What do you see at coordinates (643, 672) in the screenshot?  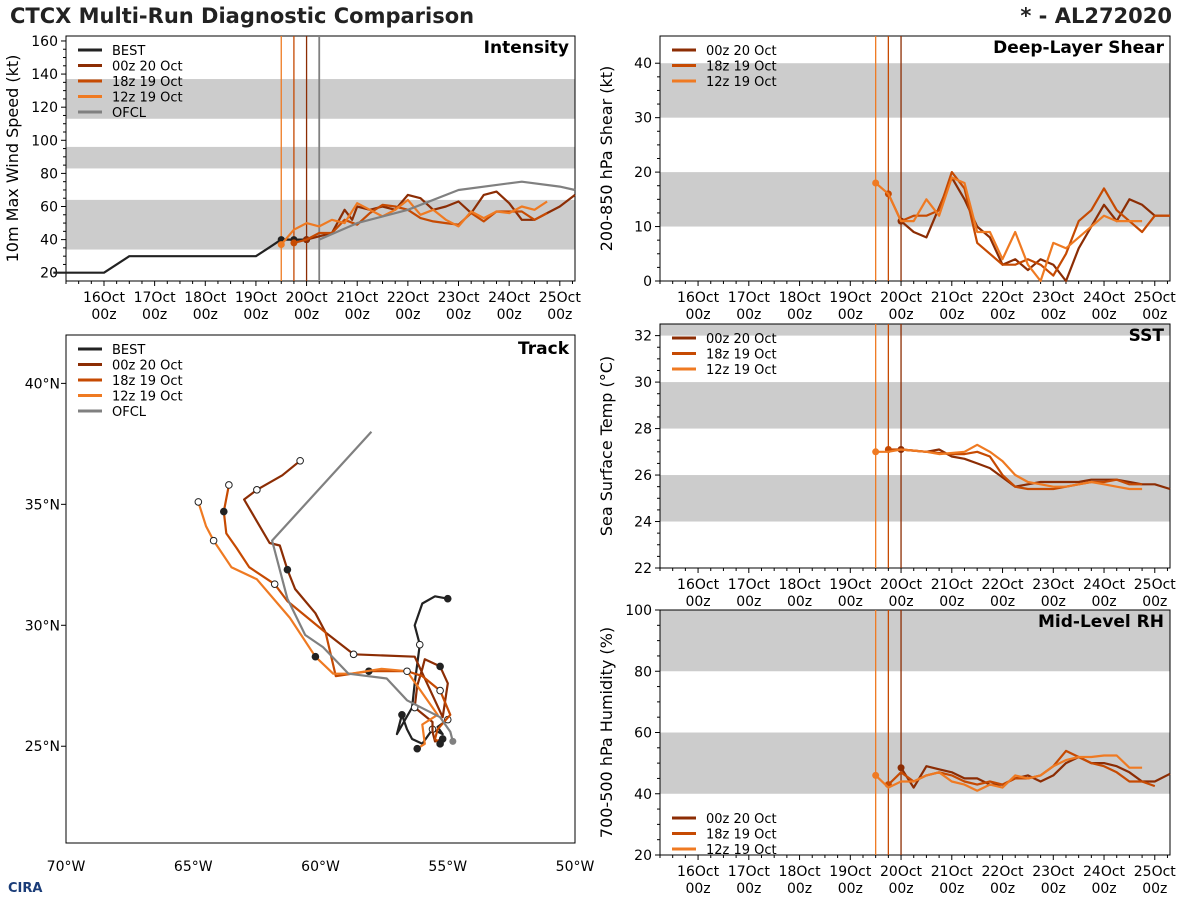 I see `rh-ytick-label: 80` at bounding box center [643, 672].